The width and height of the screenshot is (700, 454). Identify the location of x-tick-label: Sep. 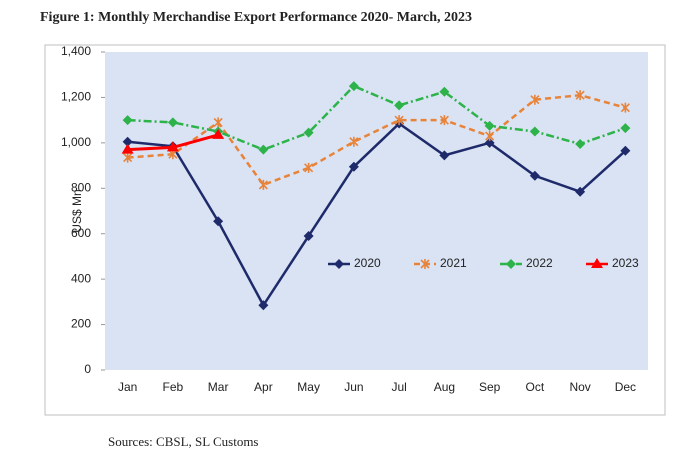
(490, 387).